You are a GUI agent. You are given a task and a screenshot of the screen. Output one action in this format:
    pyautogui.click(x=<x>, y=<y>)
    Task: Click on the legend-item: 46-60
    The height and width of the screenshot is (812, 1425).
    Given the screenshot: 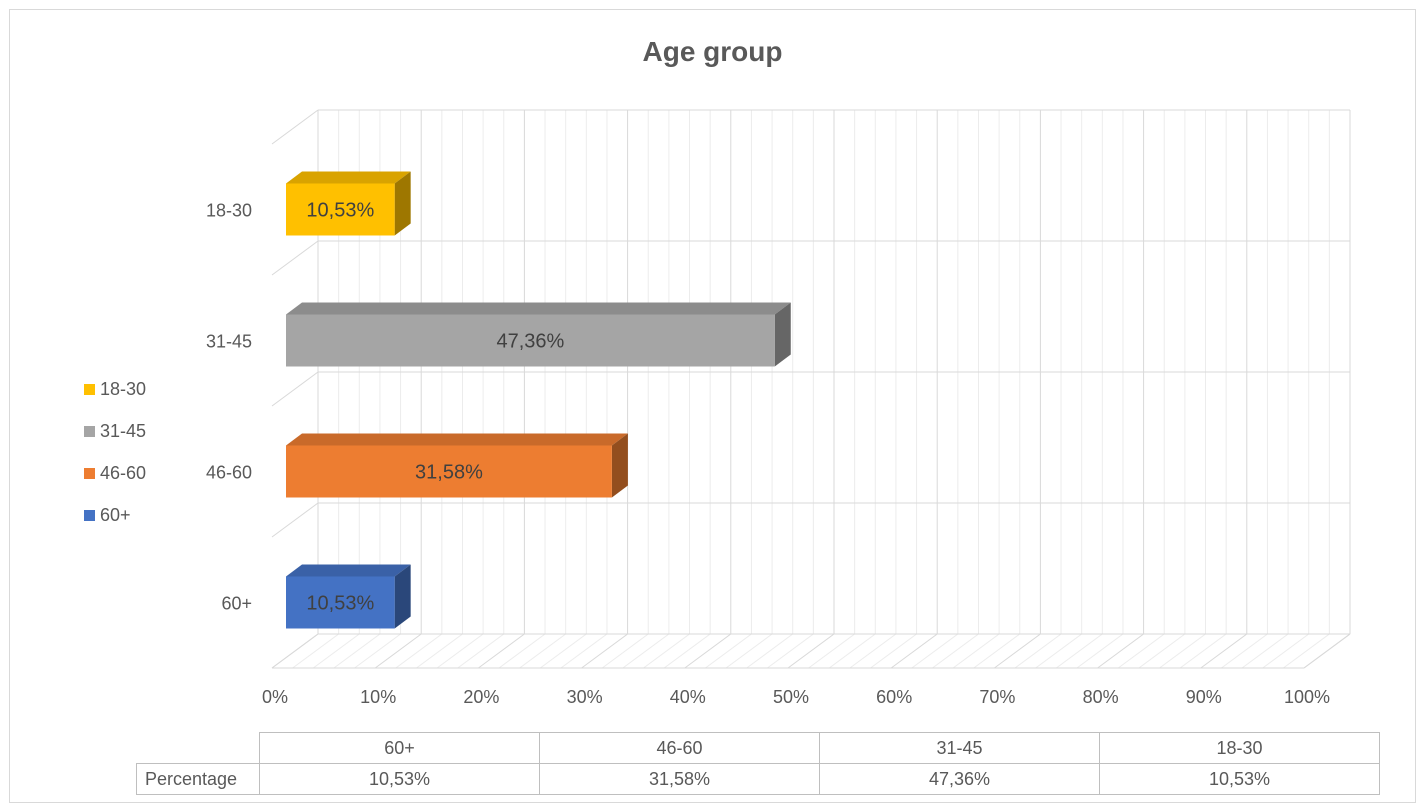 What is the action you would take?
    pyautogui.click(x=115, y=473)
    